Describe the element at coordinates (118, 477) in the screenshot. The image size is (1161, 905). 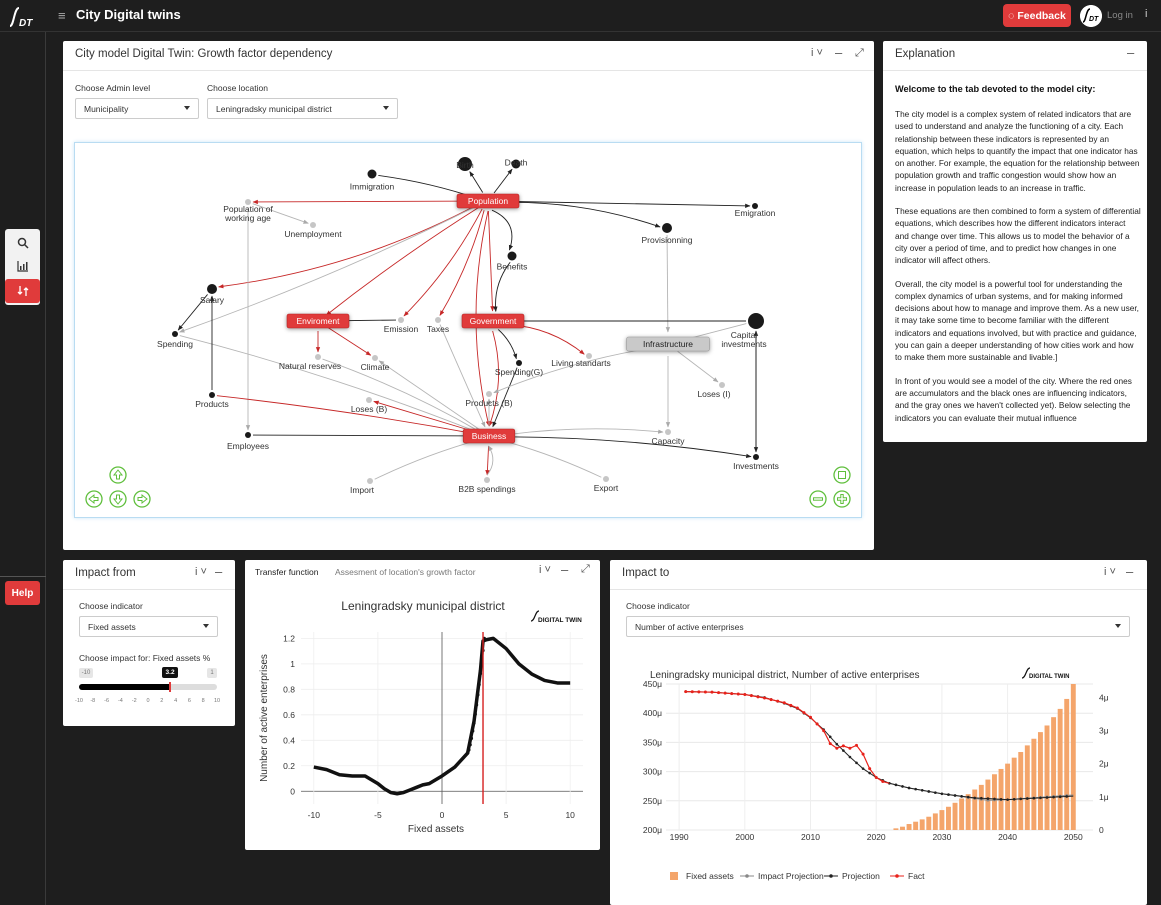
I see `nav-up-button` at that location.